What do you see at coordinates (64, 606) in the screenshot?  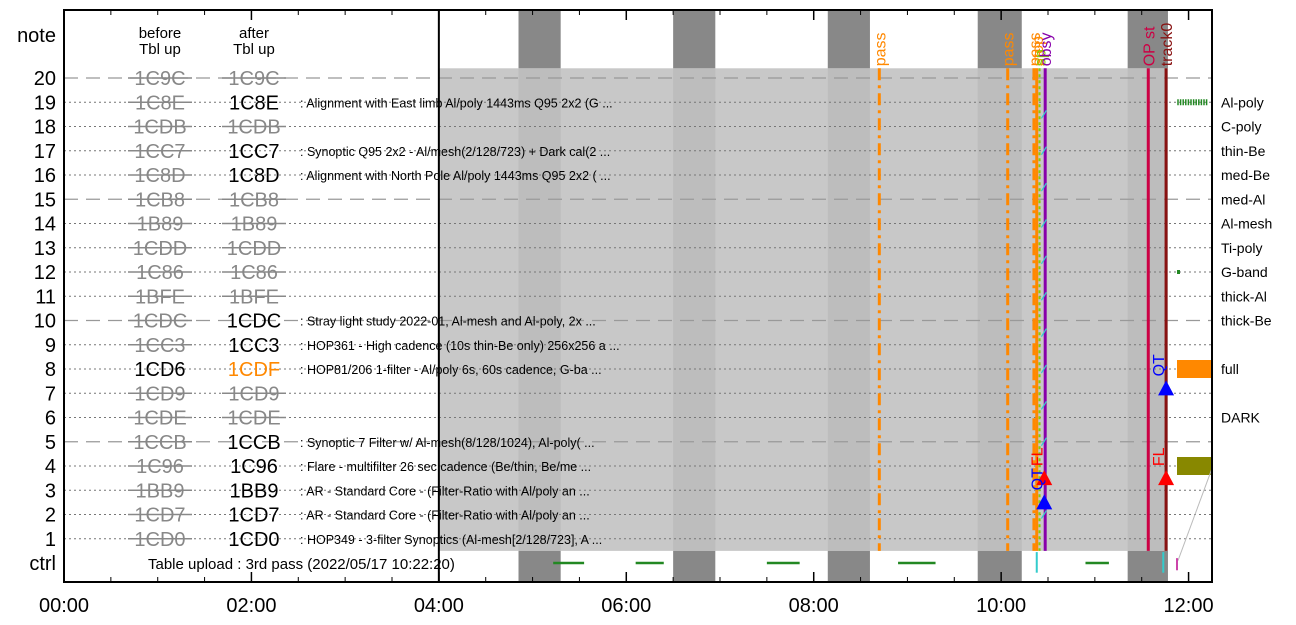 I see `x-tick-label: 00:00` at bounding box center [64, 606].